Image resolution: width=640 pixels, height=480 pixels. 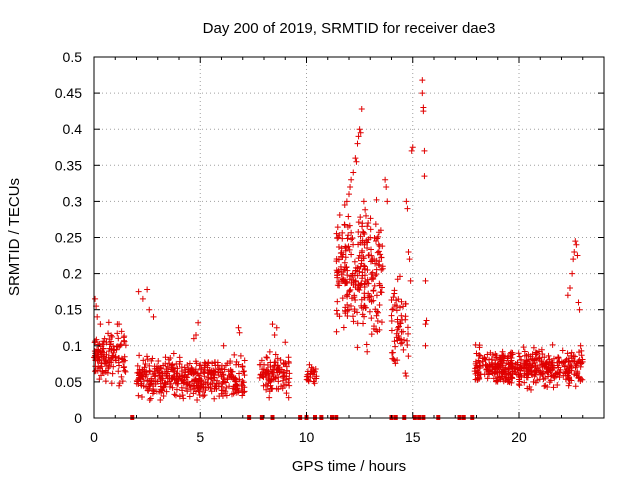 I want to click on y-tick-label: 0.45, so click(x=68, y=93).